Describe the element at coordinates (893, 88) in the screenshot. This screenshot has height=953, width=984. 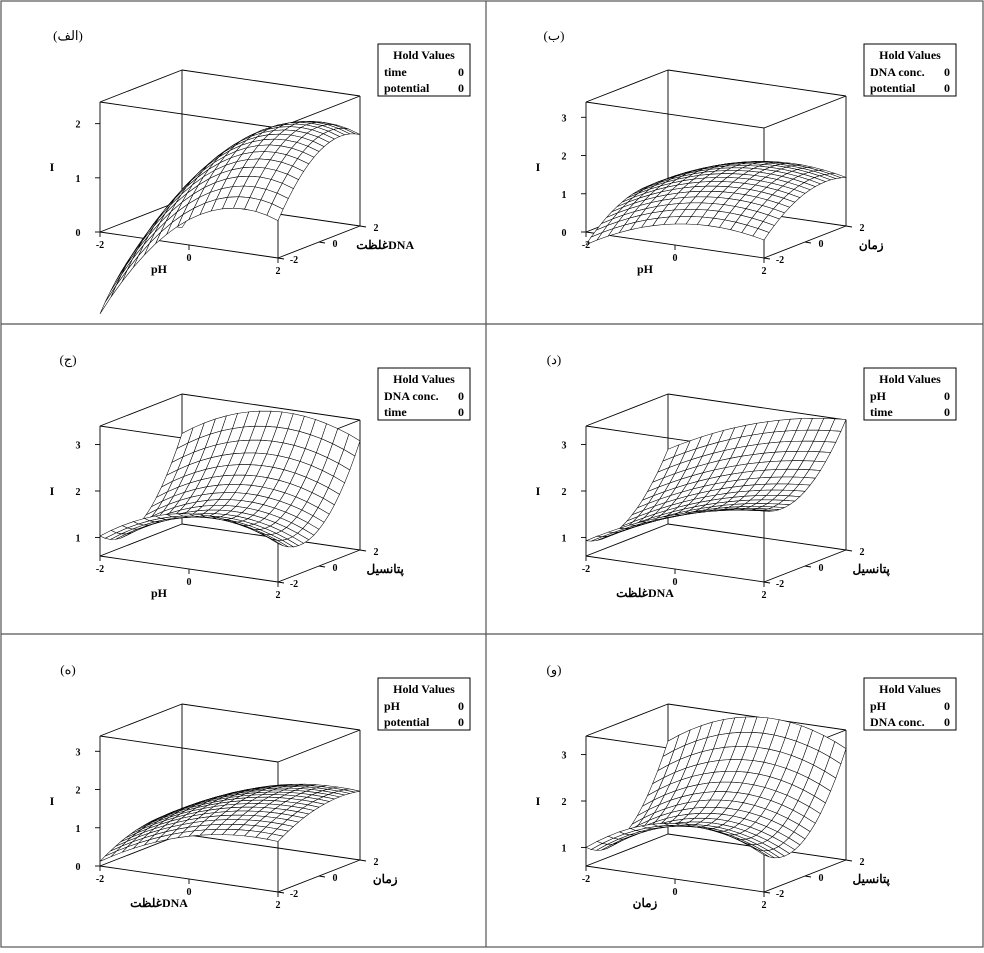
I see `hold-value-name: potential` at that location.